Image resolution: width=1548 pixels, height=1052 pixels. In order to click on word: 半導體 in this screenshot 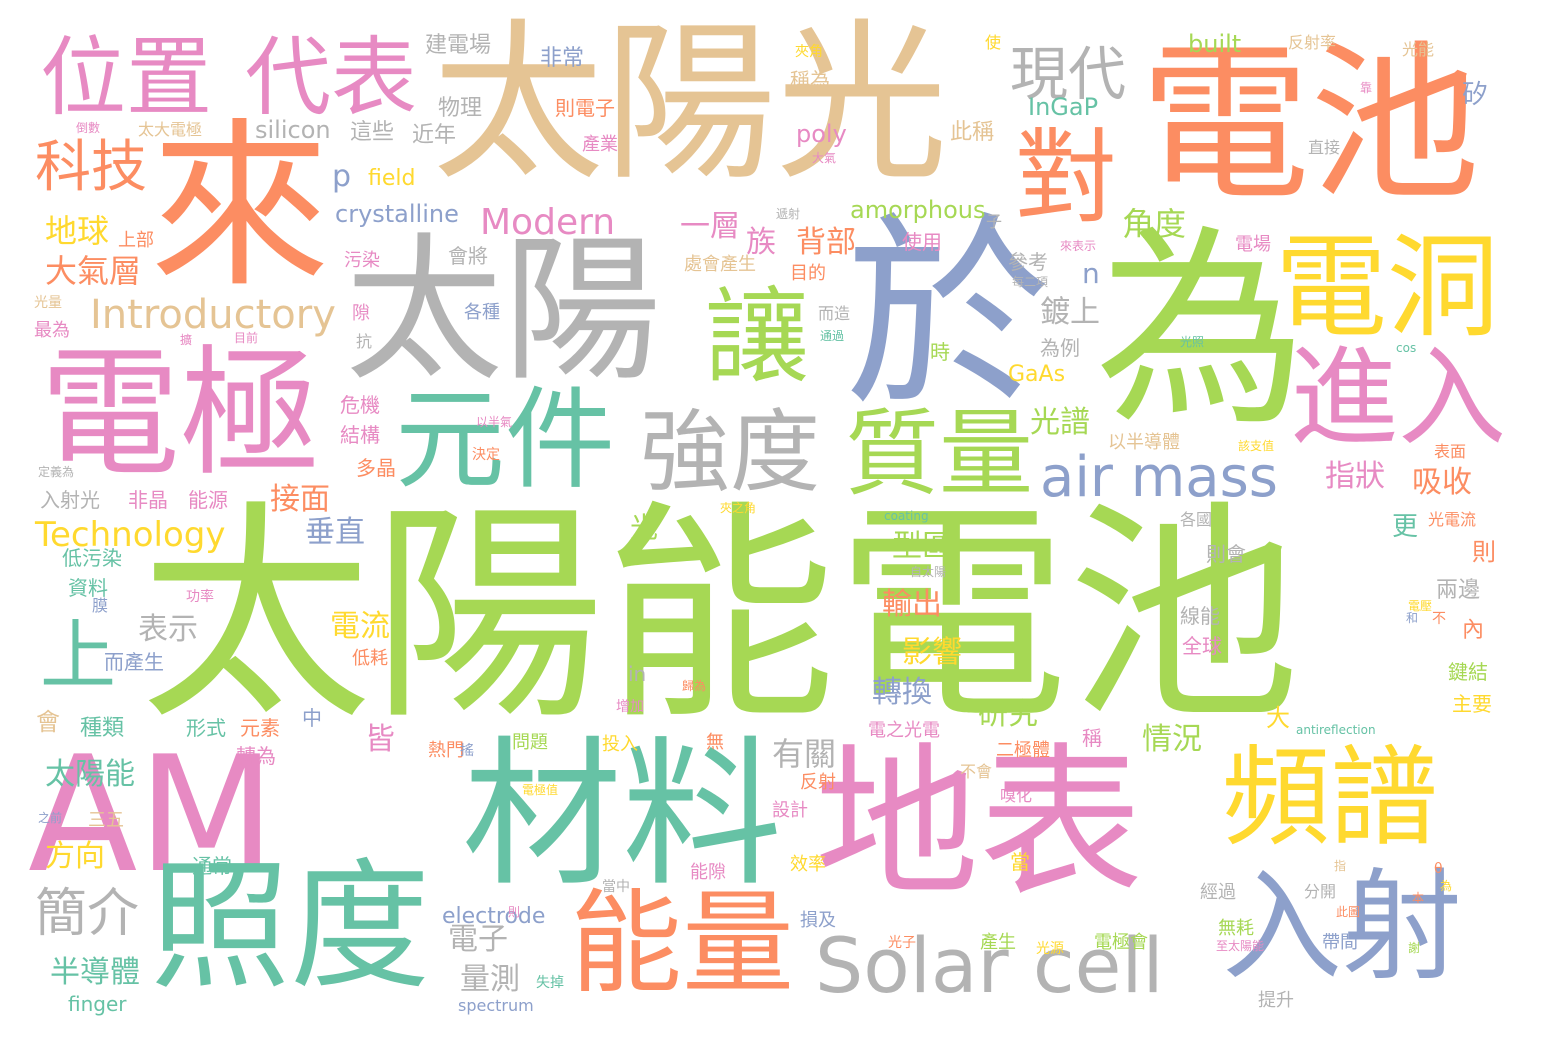, I will do `click(95, 972)`.